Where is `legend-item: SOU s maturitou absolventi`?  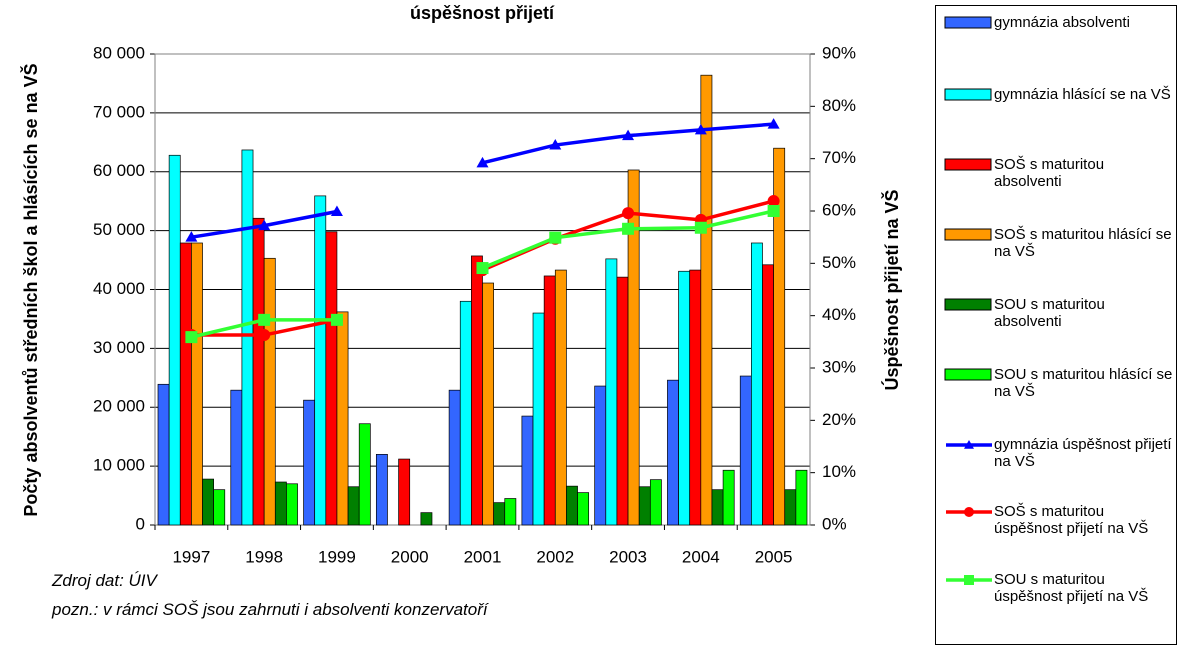
legend-item: SOU s maturitou absolventi is located at coordinates (1059, 313).